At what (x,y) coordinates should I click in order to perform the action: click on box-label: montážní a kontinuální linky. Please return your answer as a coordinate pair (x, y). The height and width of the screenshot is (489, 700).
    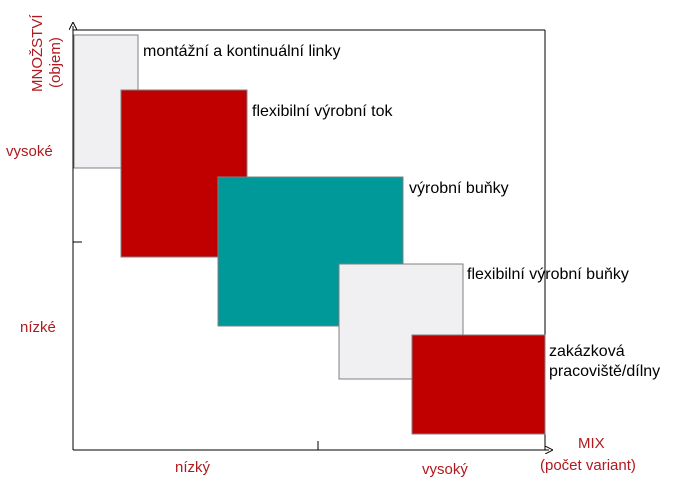
    Looking at the image, I should click on (241, 51).